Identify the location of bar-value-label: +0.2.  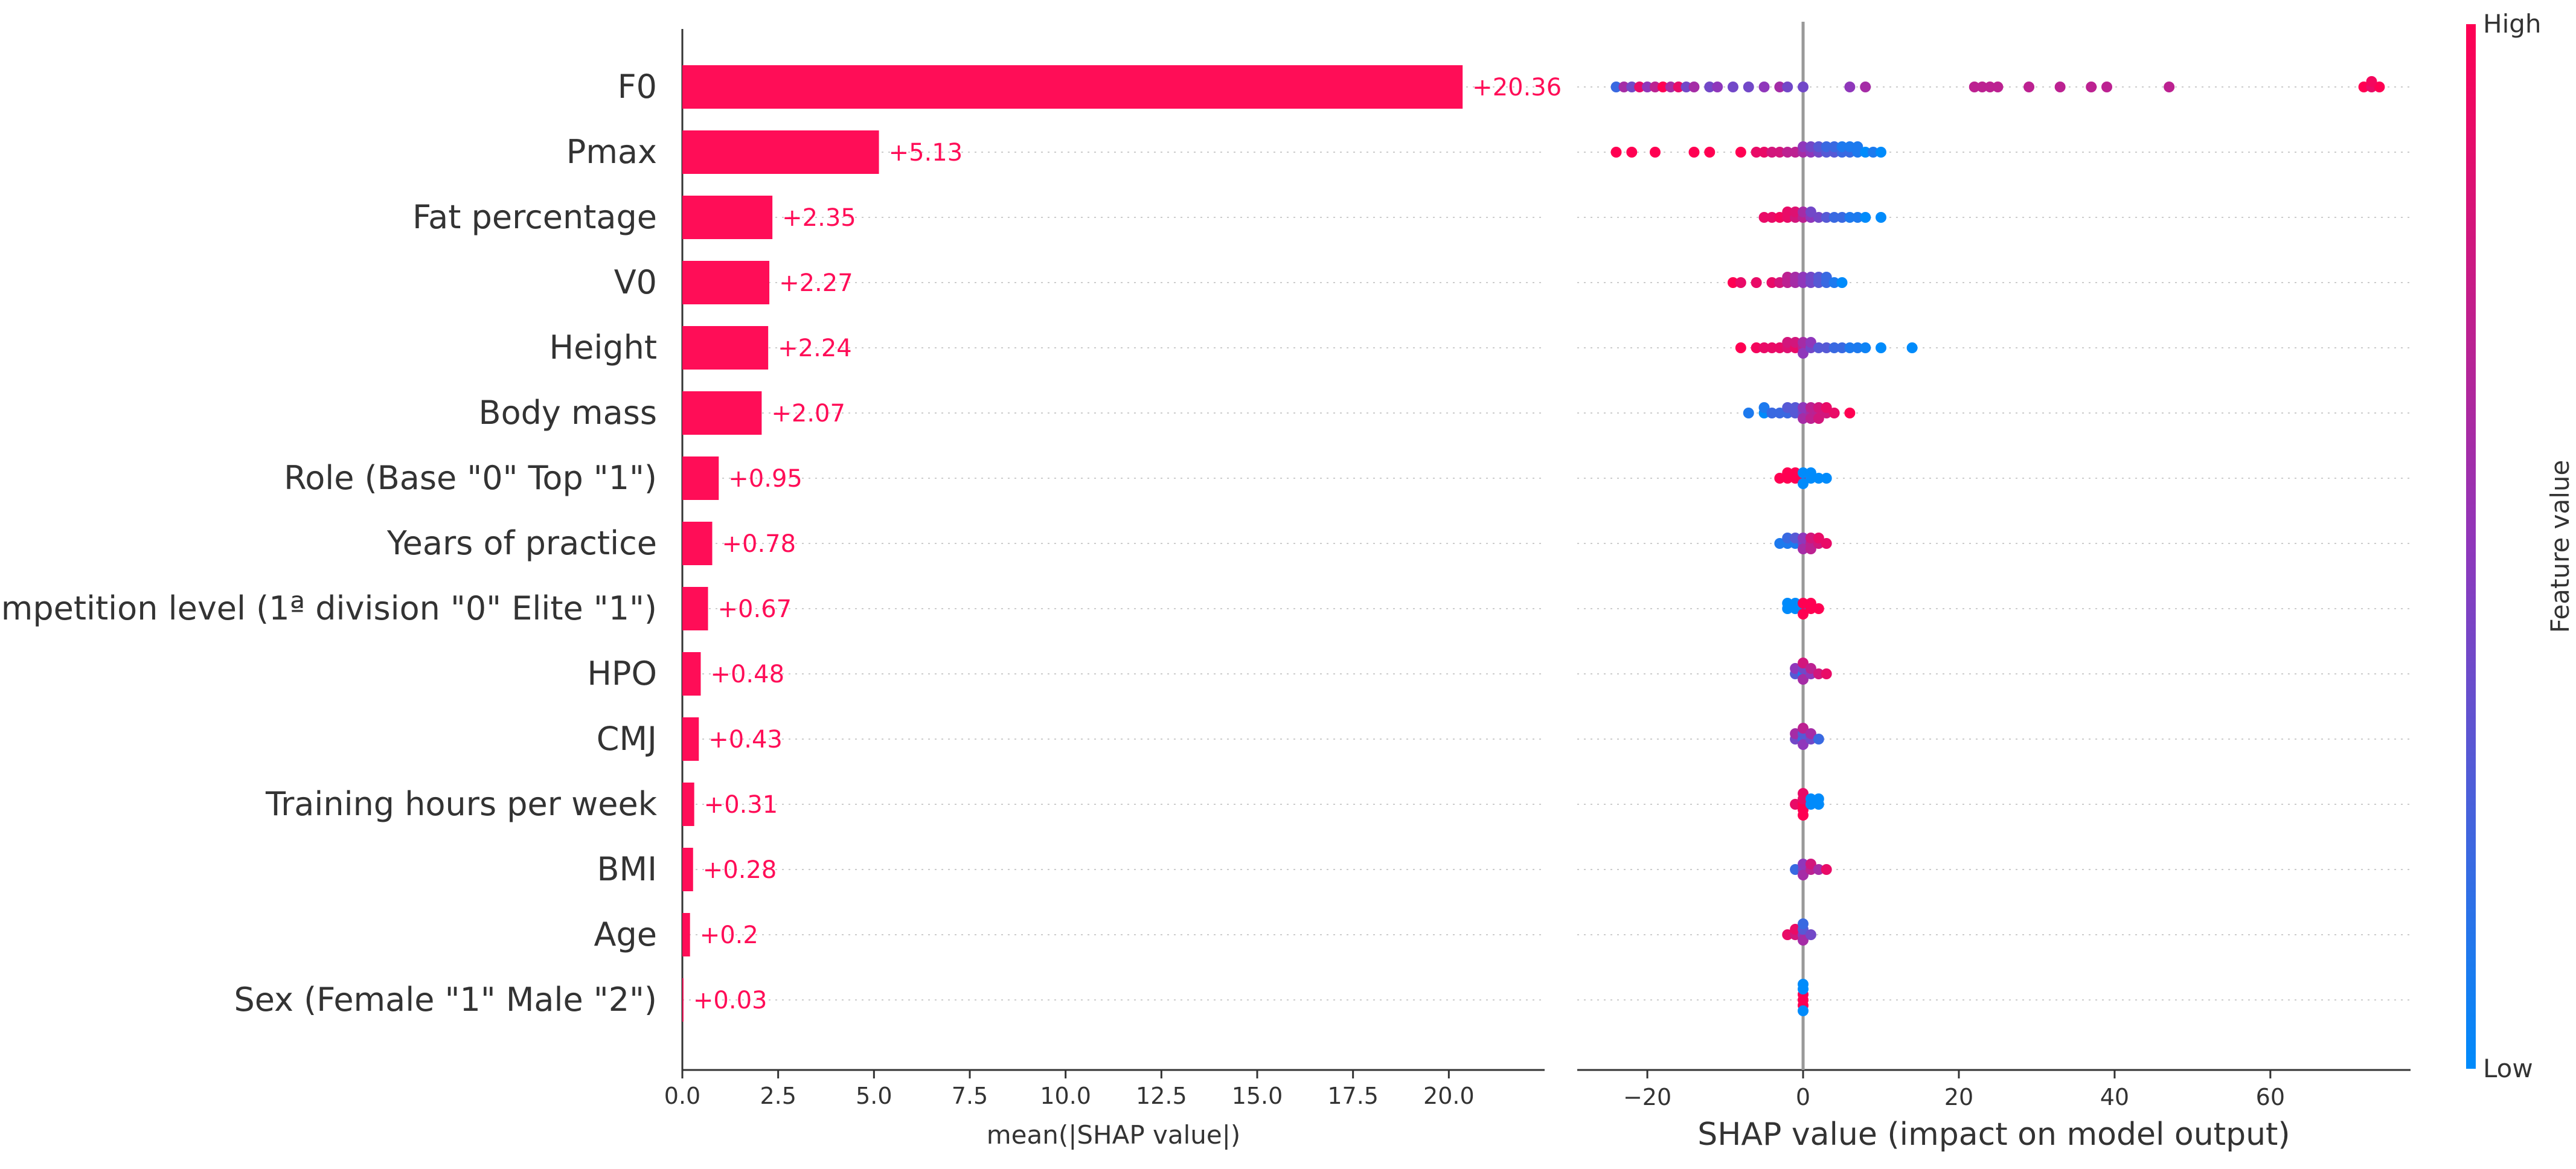
(729, 935).